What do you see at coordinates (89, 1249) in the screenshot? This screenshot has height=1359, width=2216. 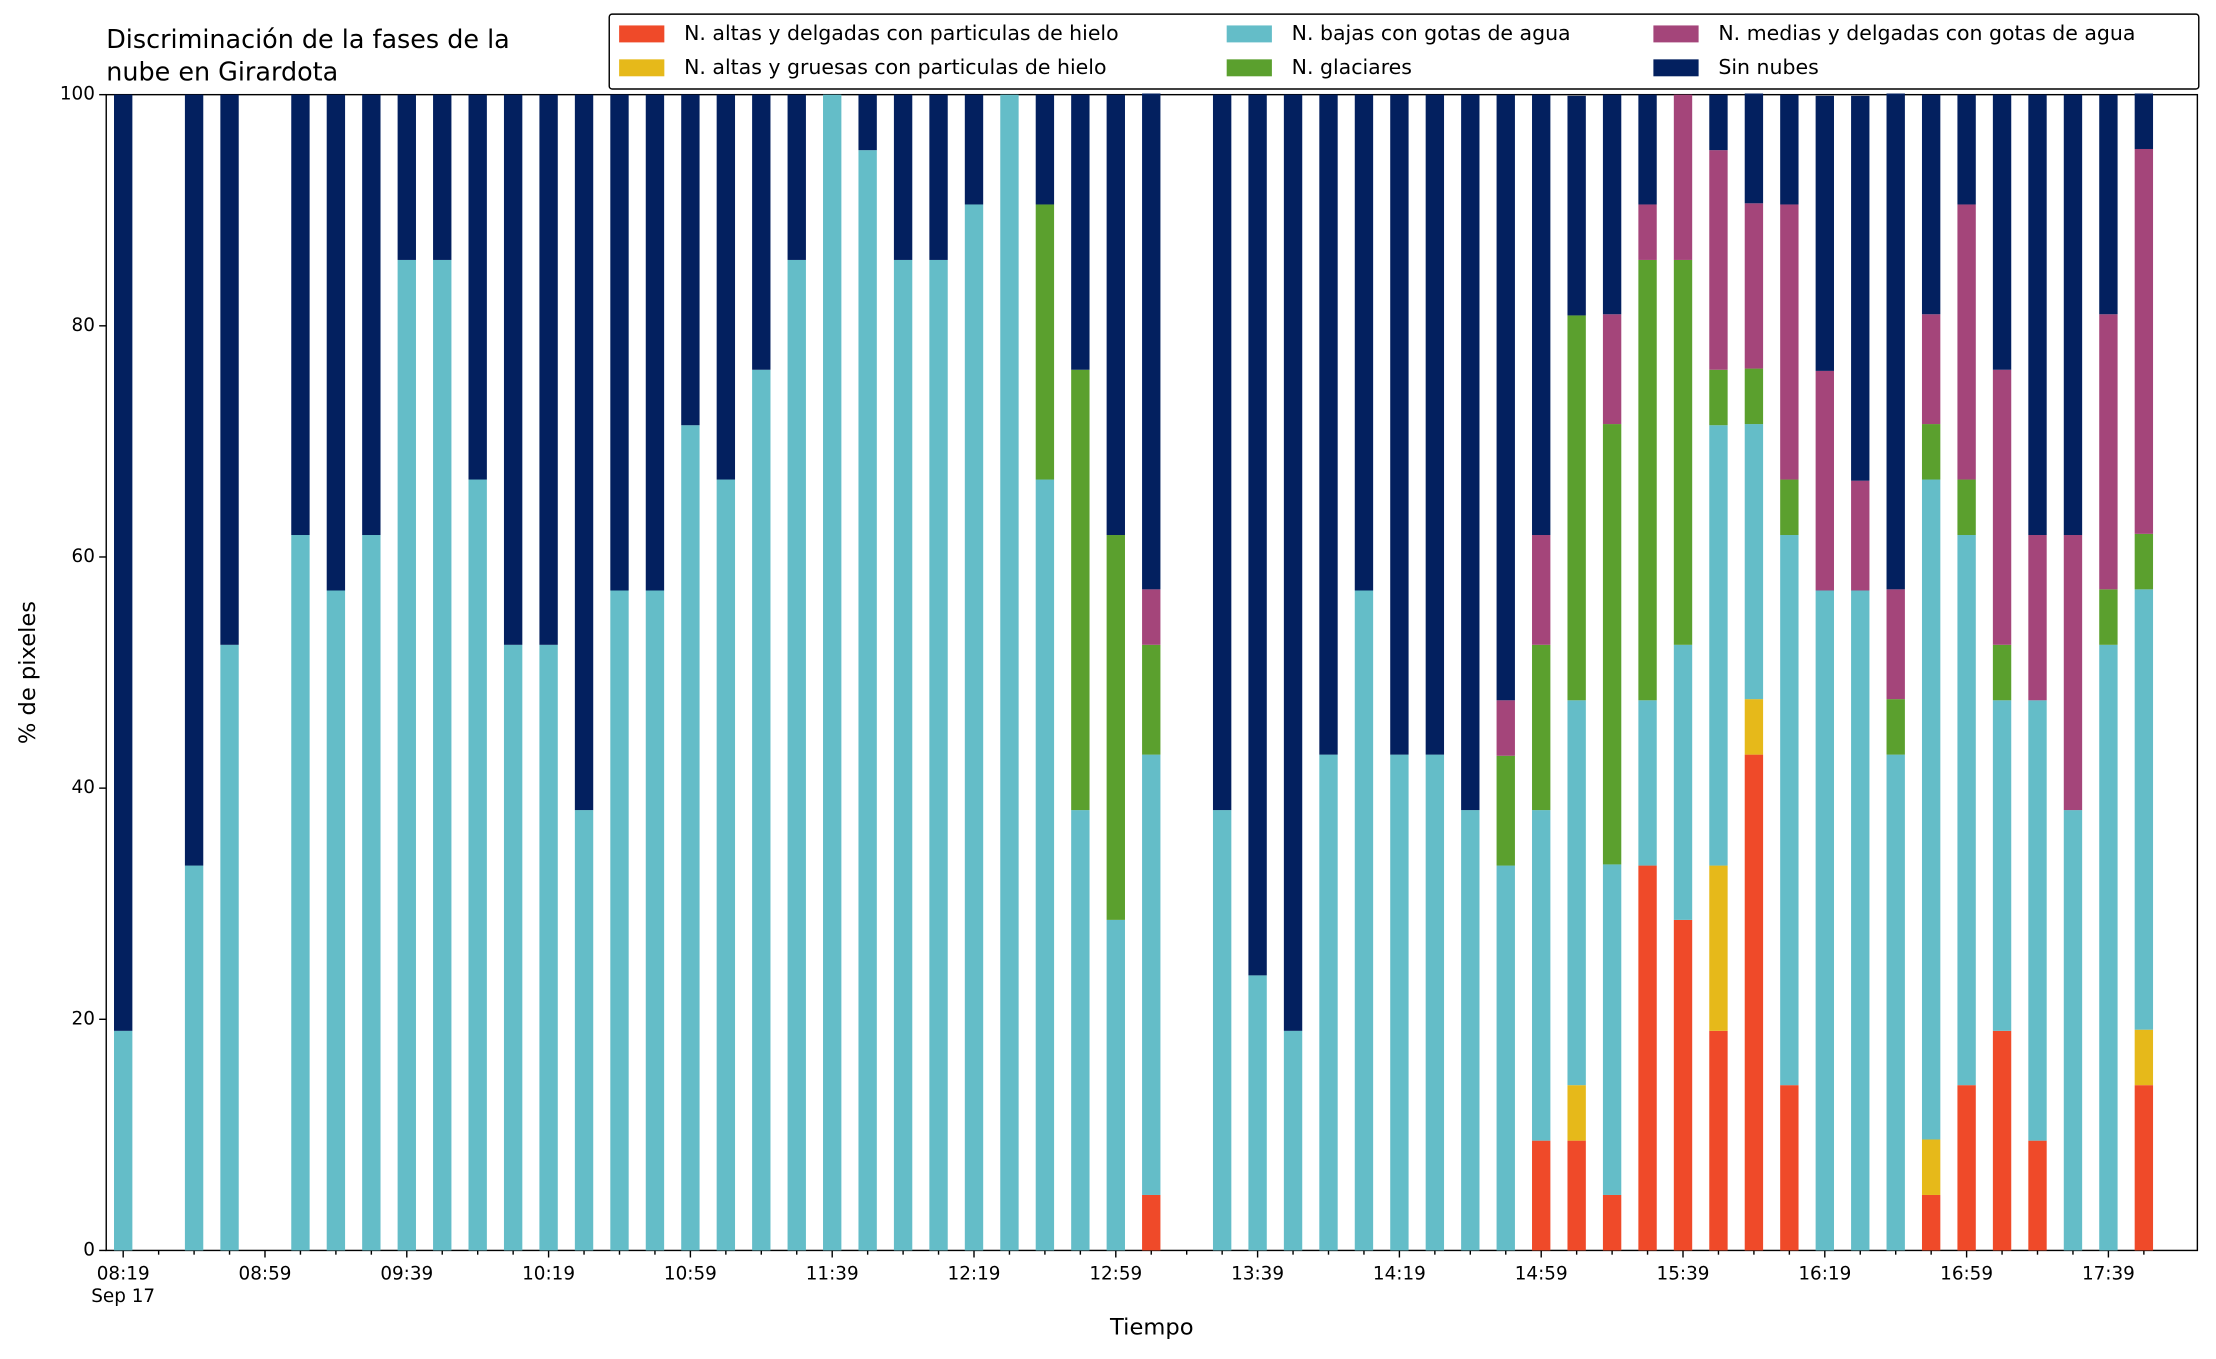 I see `y-tick-label: 0` at bounding box center [89, 1249].